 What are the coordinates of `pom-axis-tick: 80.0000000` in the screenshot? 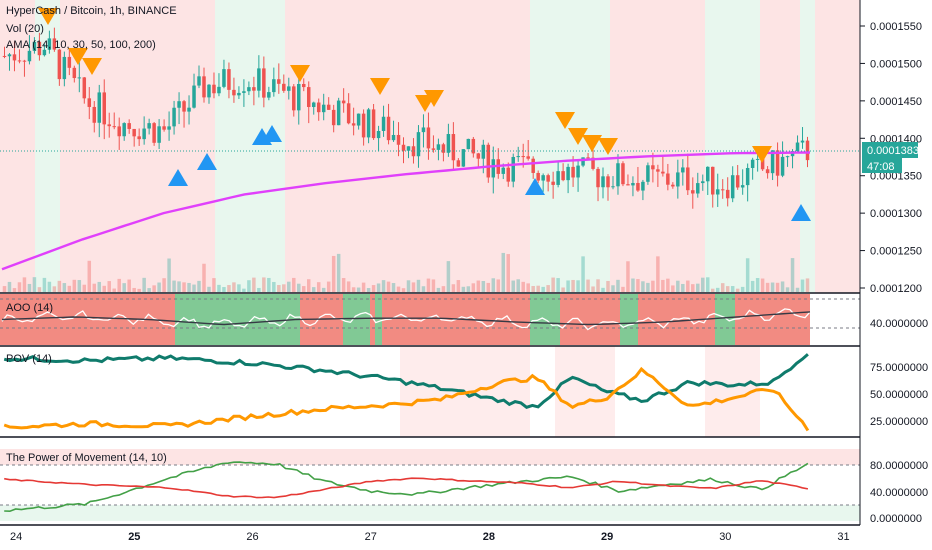 It's located at (899, 466).